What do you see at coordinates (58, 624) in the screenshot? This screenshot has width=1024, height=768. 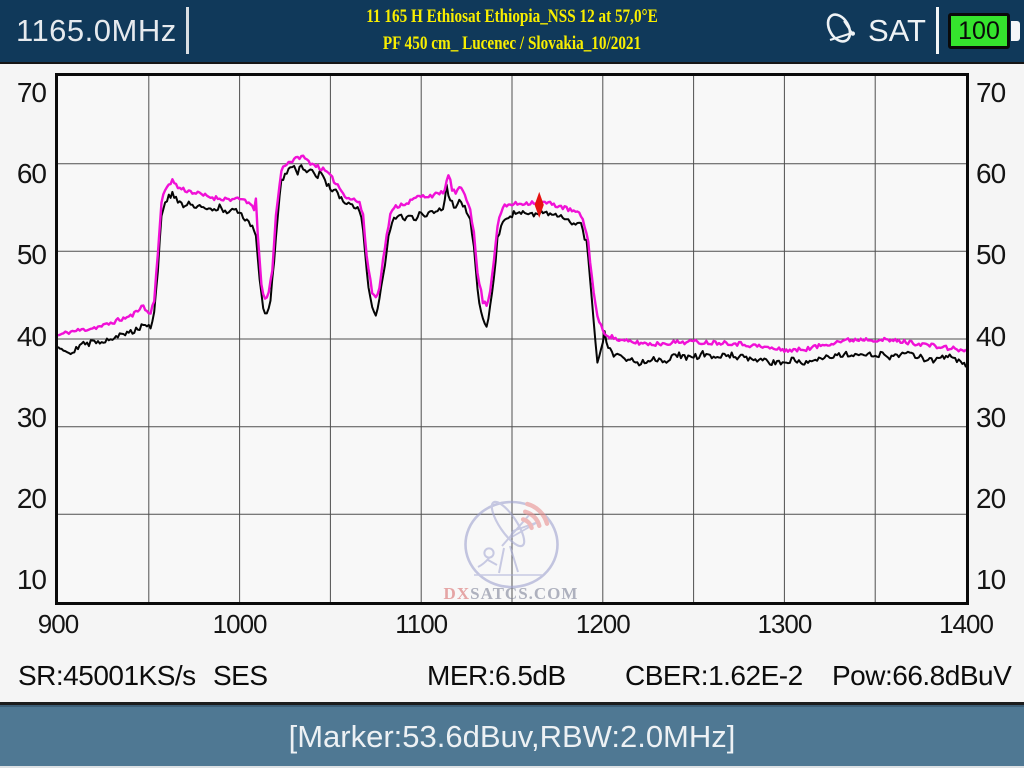 I see `x-axis-tick: 900` at bounding box center [58, 624].